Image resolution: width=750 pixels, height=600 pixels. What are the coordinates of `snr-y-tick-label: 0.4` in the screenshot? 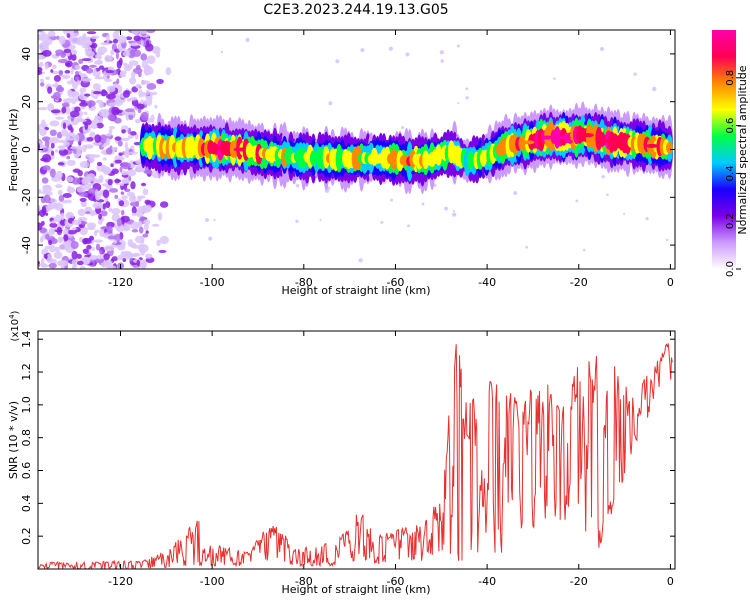 It's located at (26, 504).